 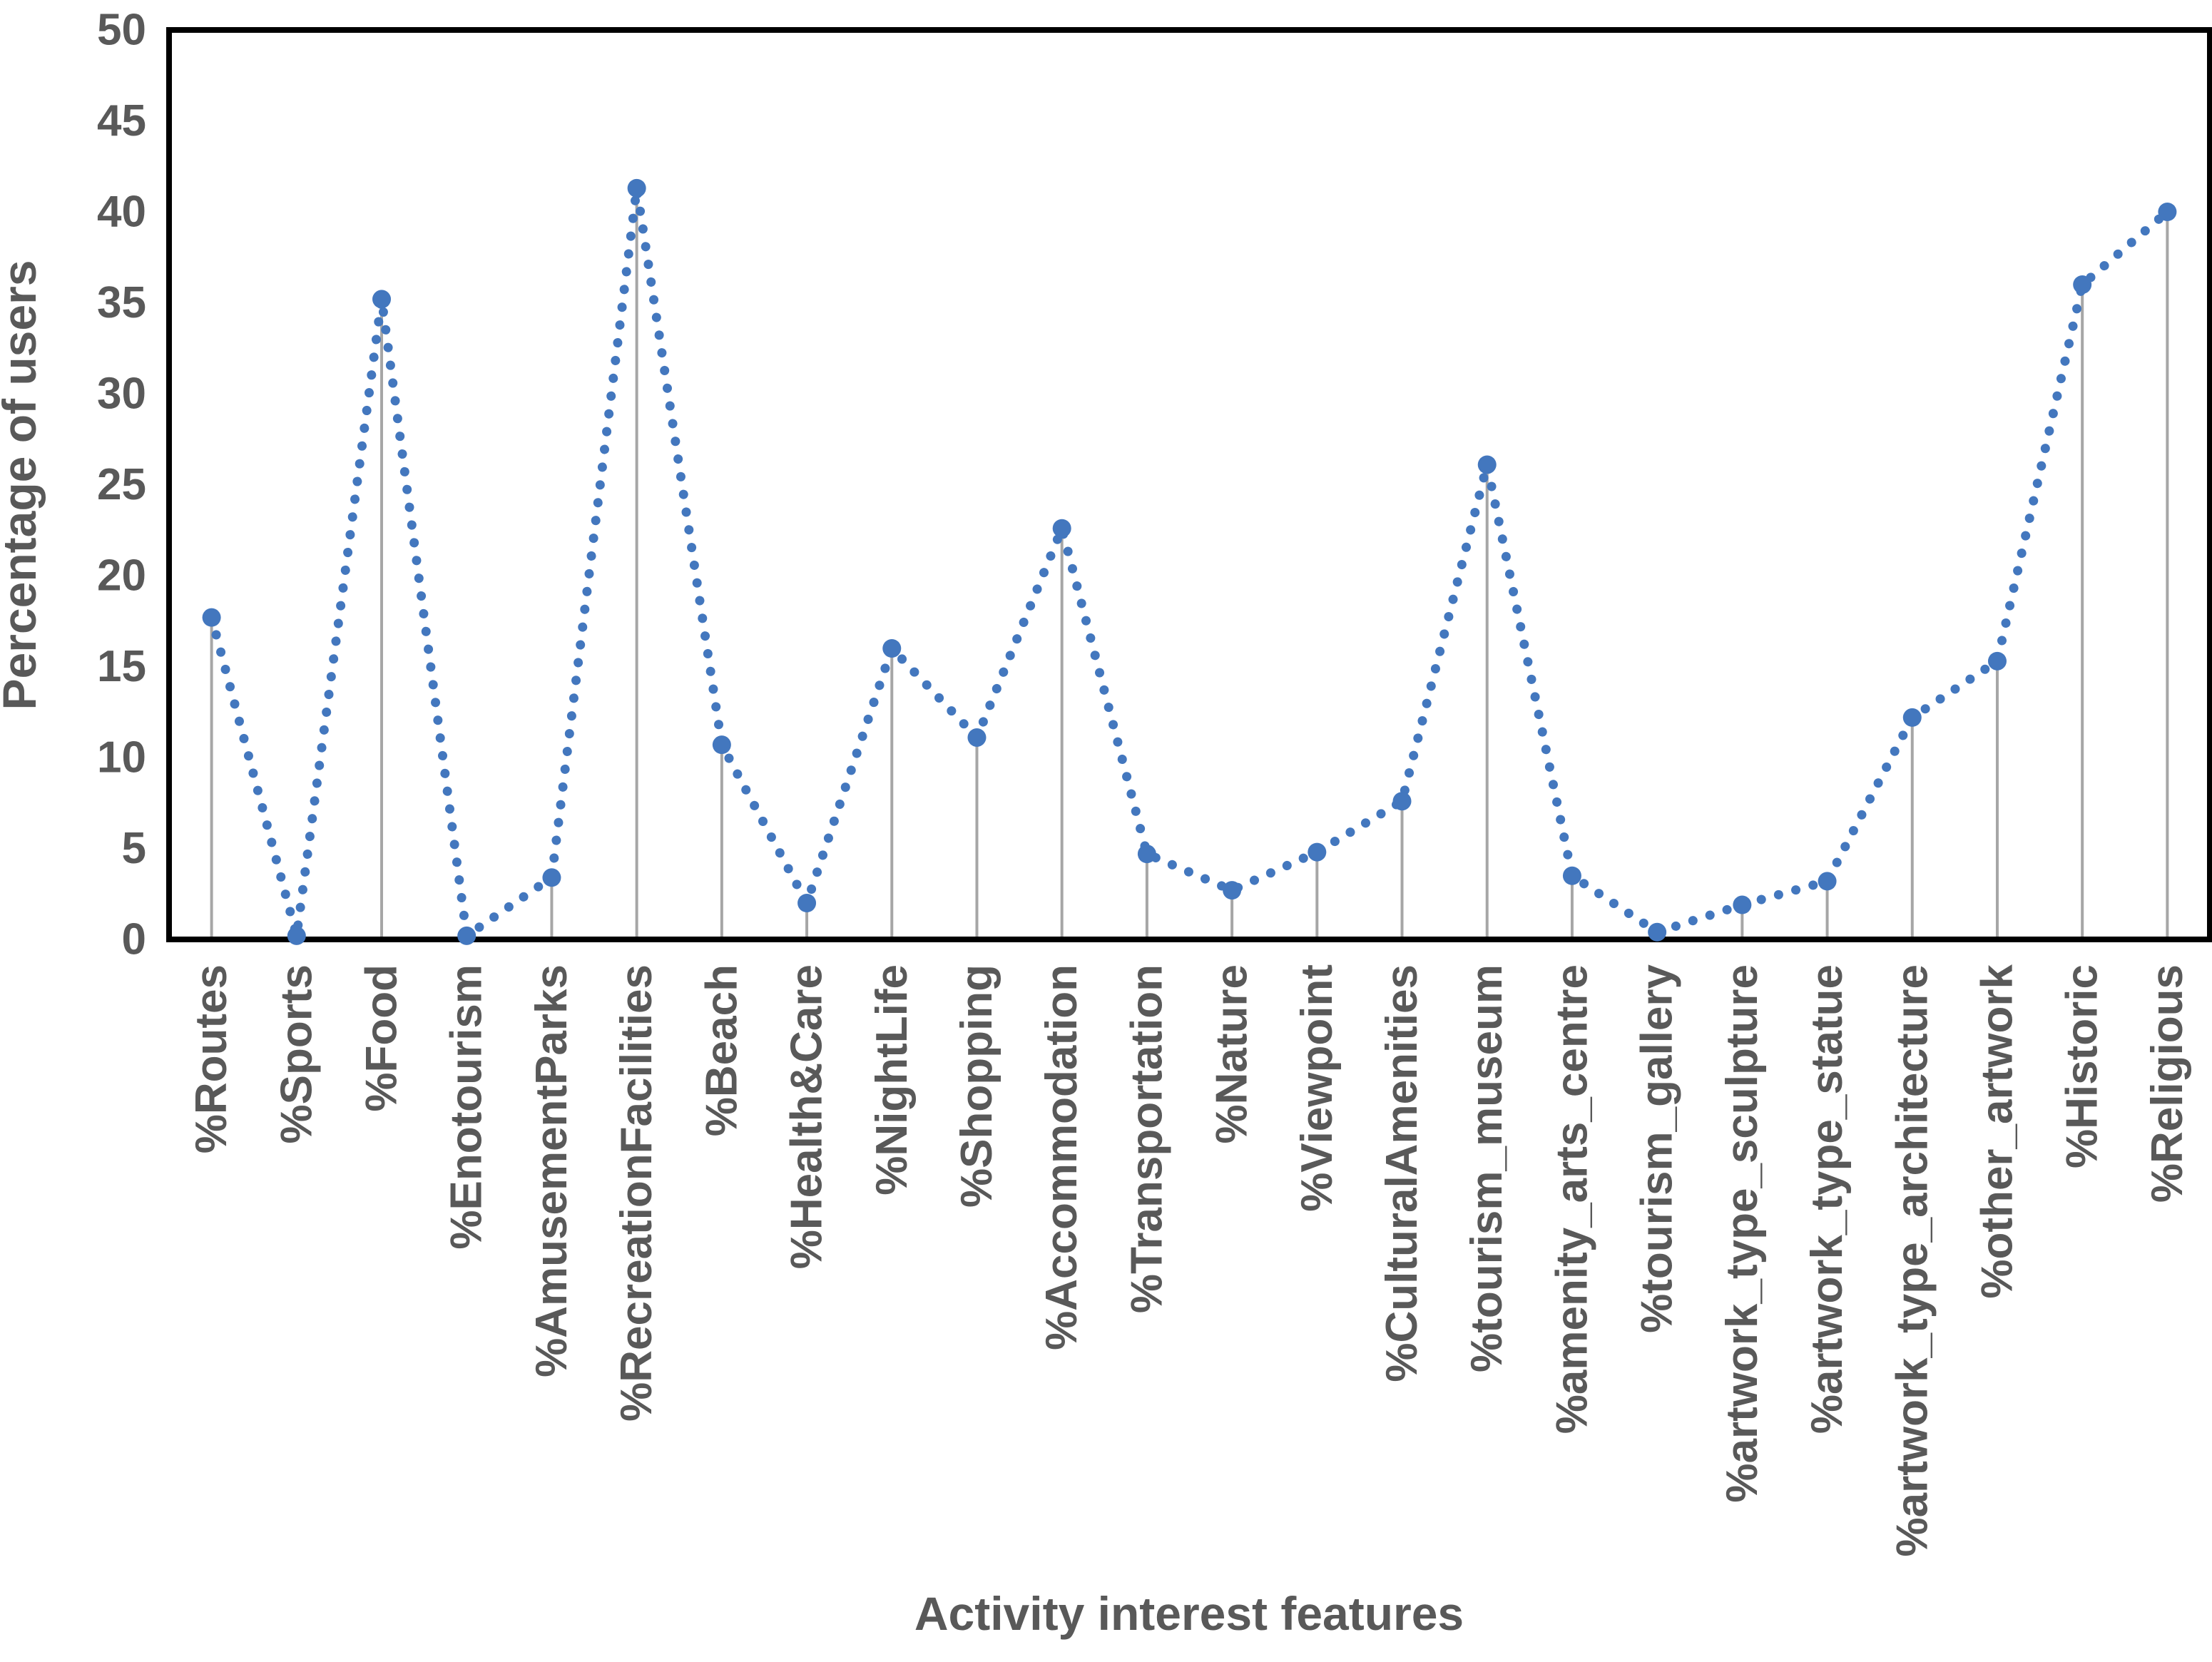 I want to click on y-tick-label: 5, so click(x=134, y=848).